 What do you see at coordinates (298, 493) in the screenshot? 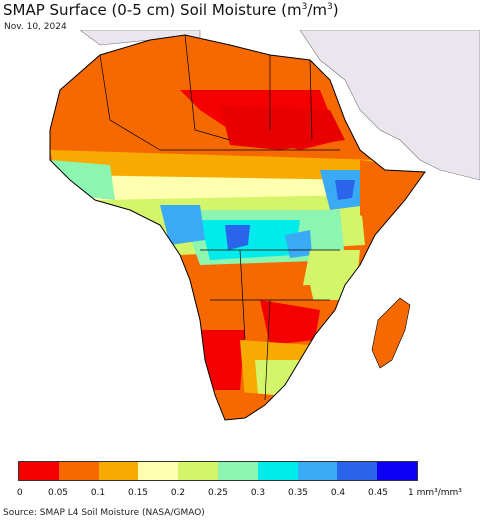
I see `legend-tick-label: 0.35` at bounding box center [298, 493].